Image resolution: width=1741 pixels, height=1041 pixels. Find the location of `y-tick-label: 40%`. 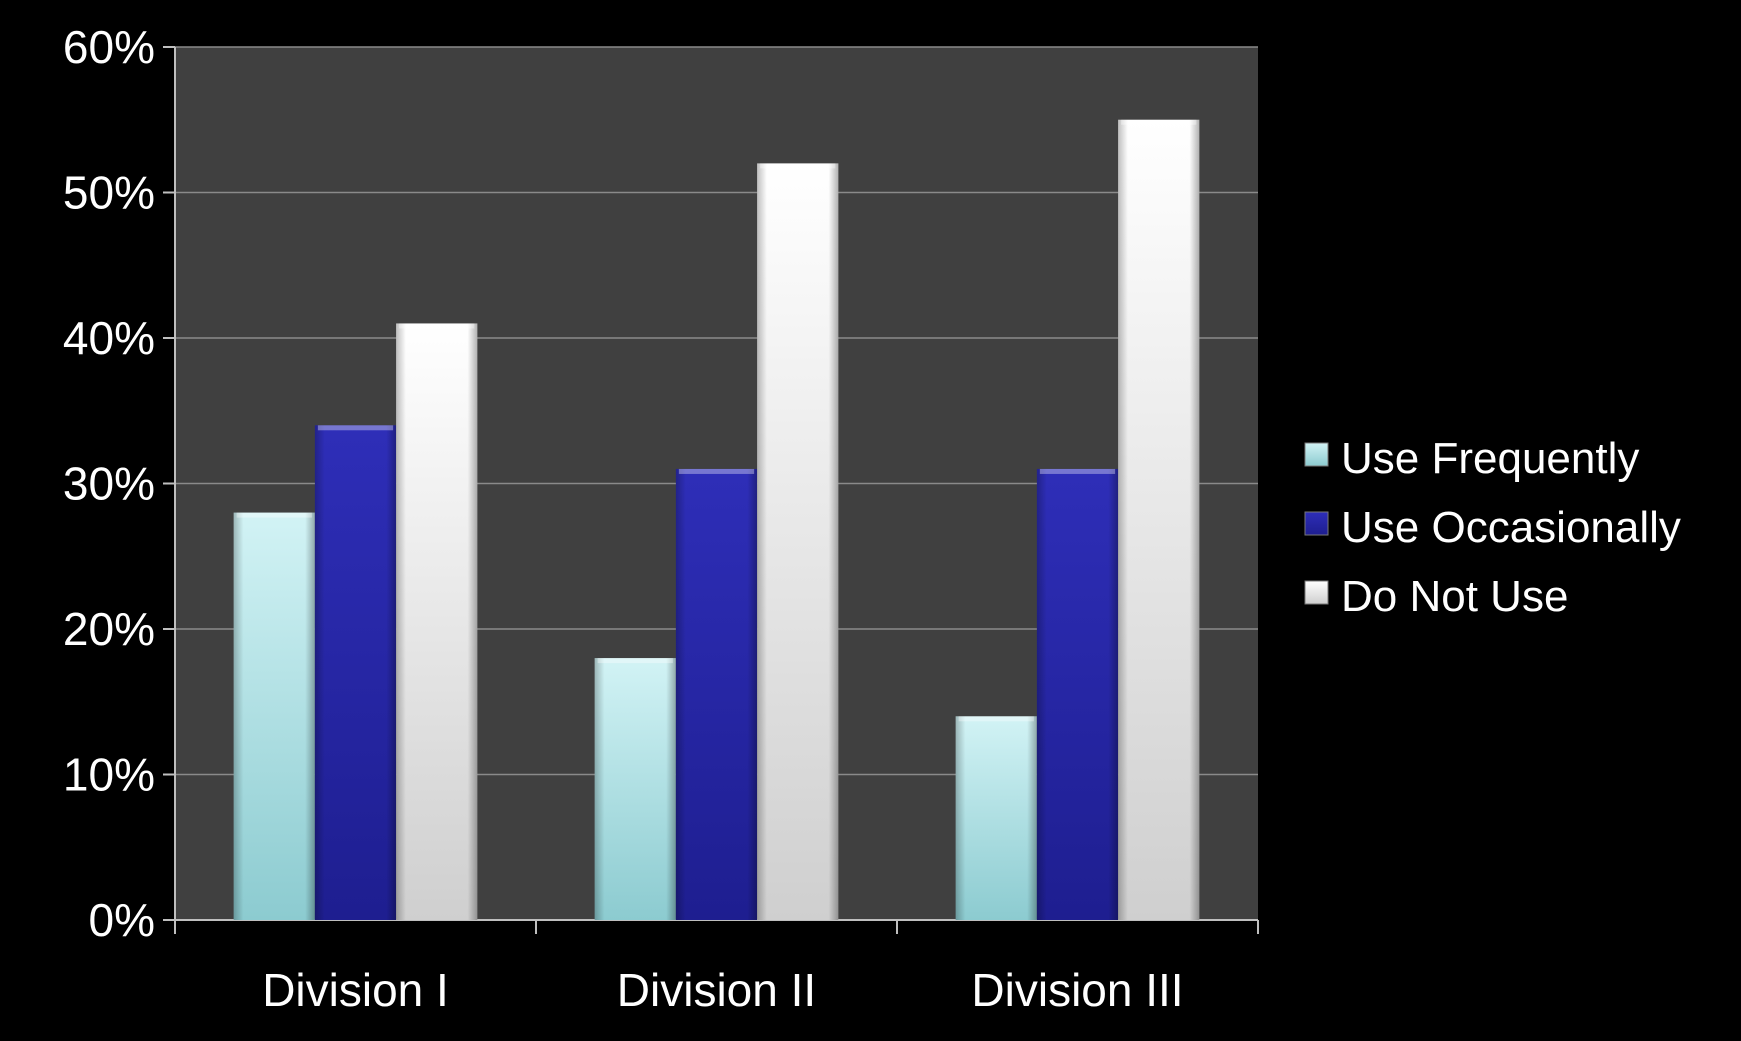

y-tick-label: 40% is located at coordinates (109, 338).